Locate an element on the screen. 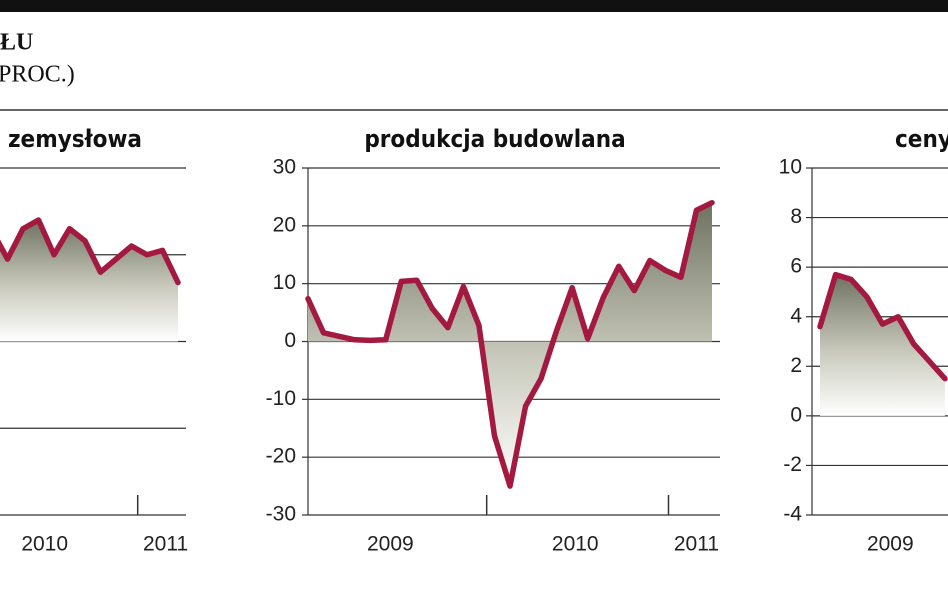 This screenshot has height=597, width=948. chart-title: produkcja budowlana is located at coordinates (494, 139).